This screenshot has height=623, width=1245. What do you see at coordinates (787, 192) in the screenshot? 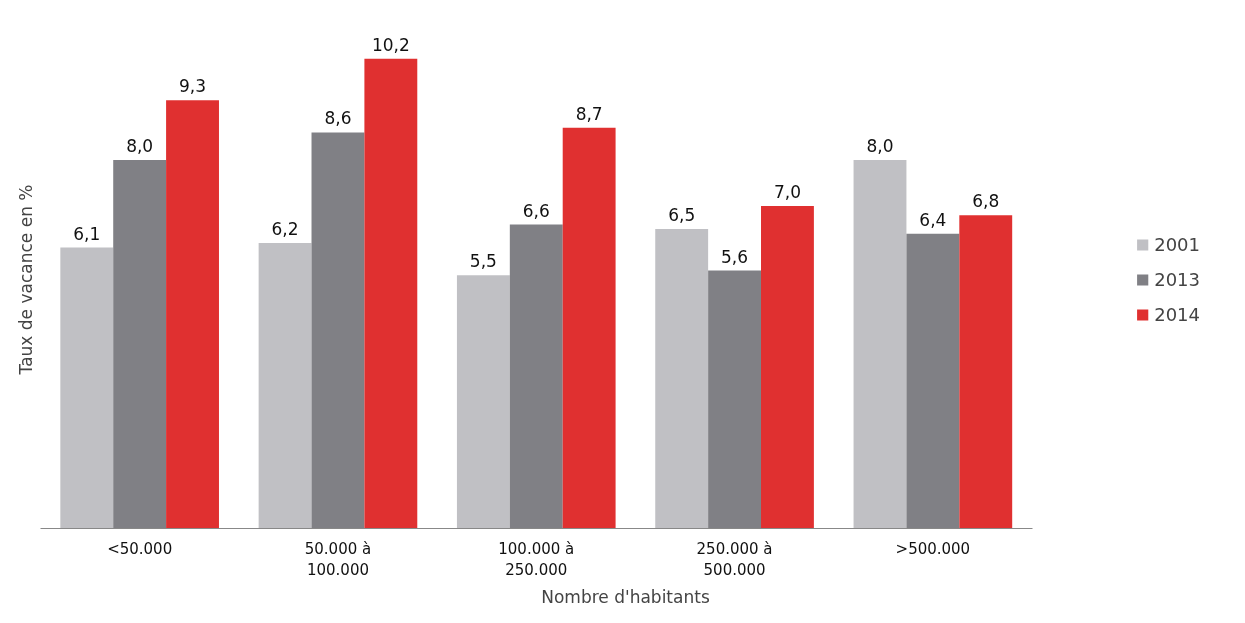
I see `data-label: 7,0` at bounding box center [787, 192].